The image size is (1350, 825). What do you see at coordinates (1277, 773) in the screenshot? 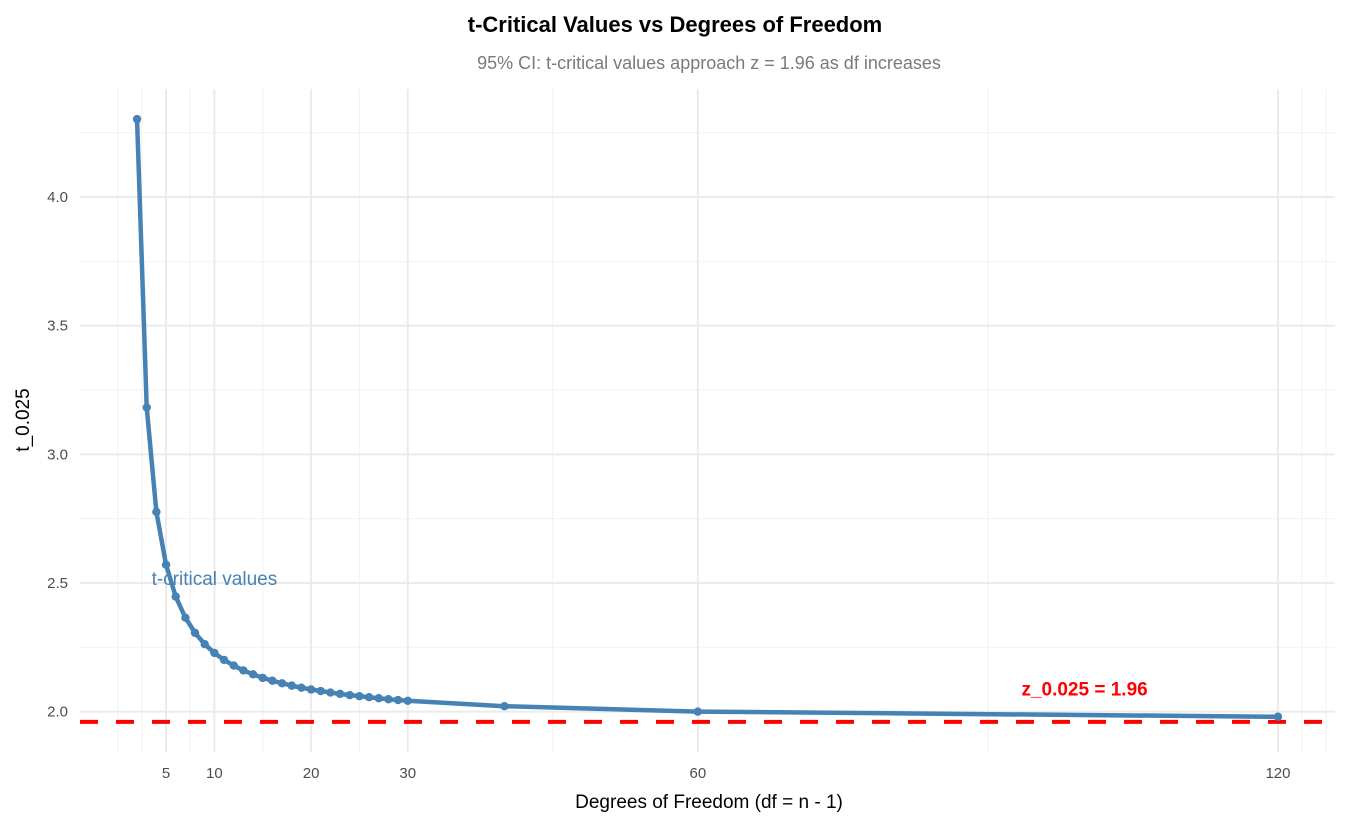
I see `x-tick-label: 120` at bounding box center [1277, 773].